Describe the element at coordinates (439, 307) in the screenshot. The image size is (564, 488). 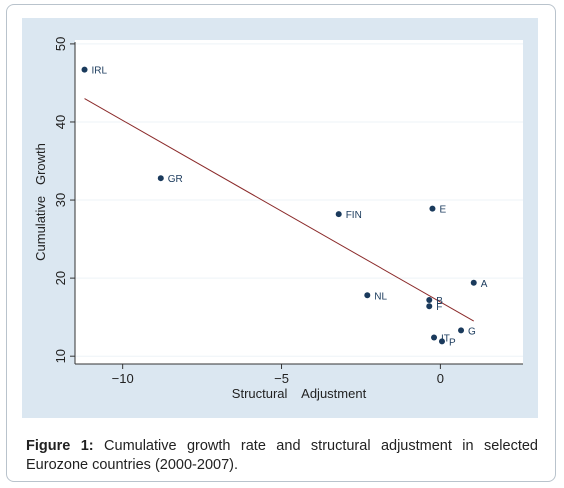
I see `point-label-f: F` at that location.